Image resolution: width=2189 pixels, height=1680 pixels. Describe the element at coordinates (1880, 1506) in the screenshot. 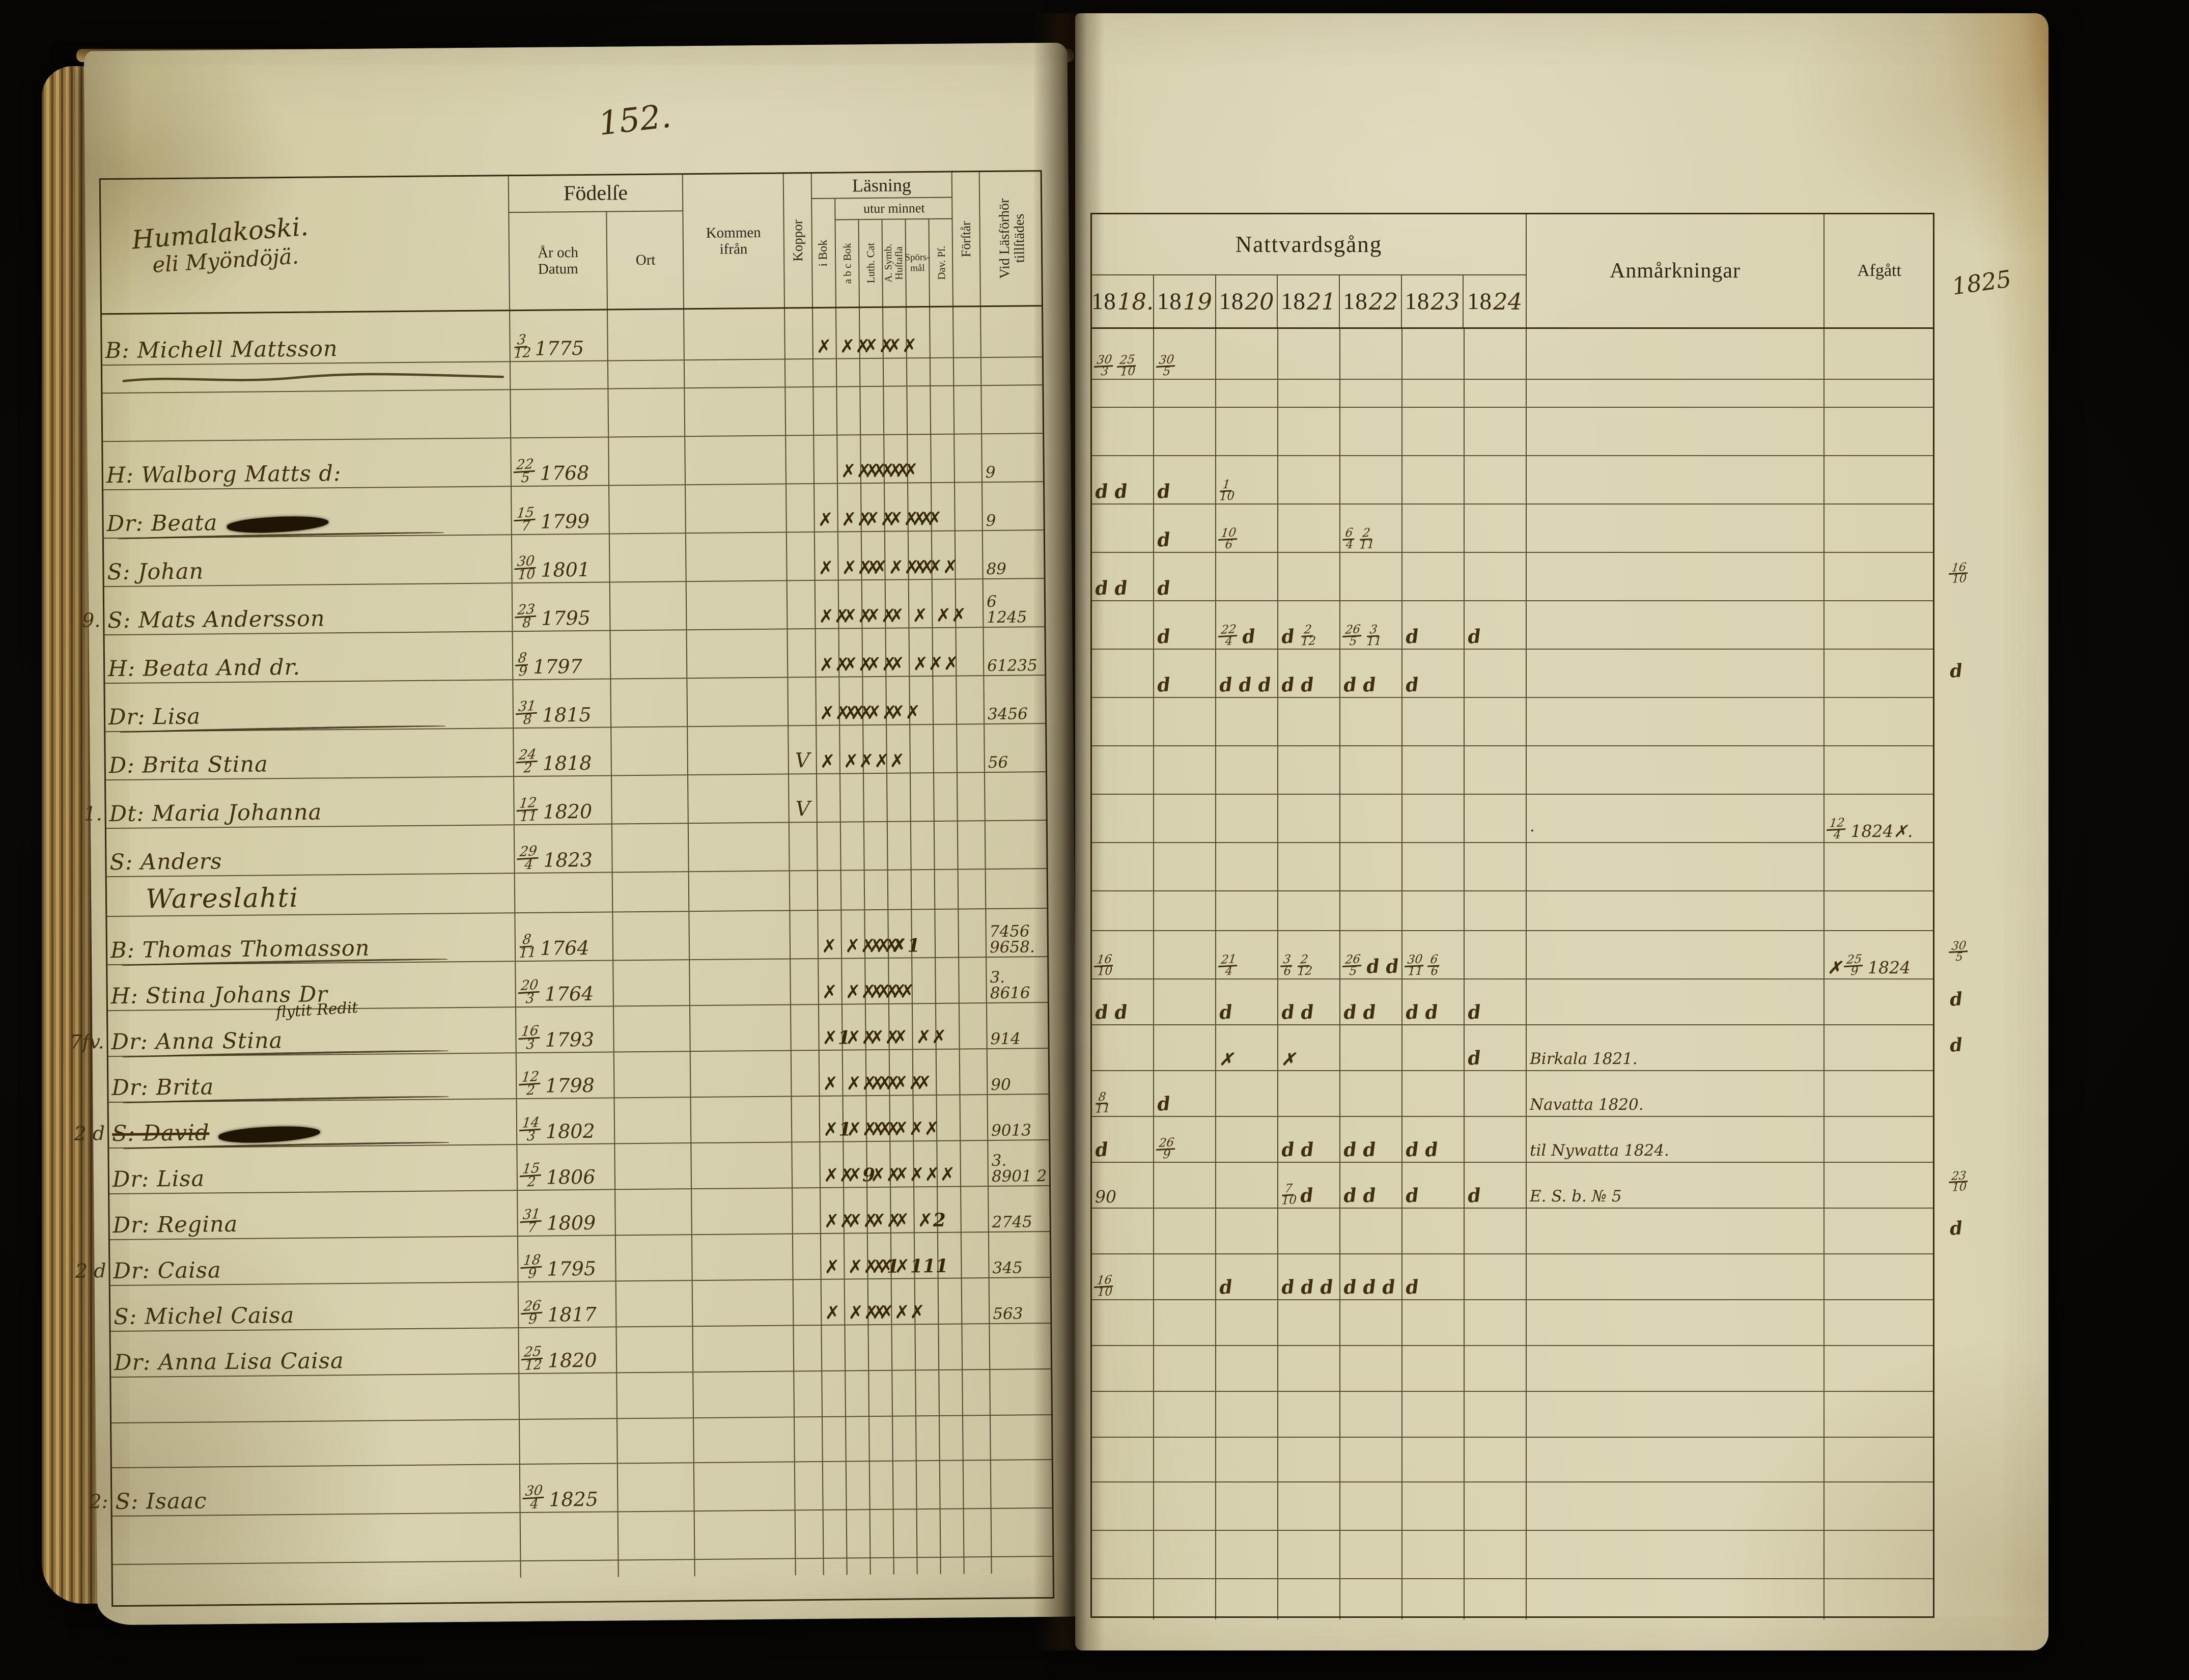

I see `afgatt-cell` at that location.